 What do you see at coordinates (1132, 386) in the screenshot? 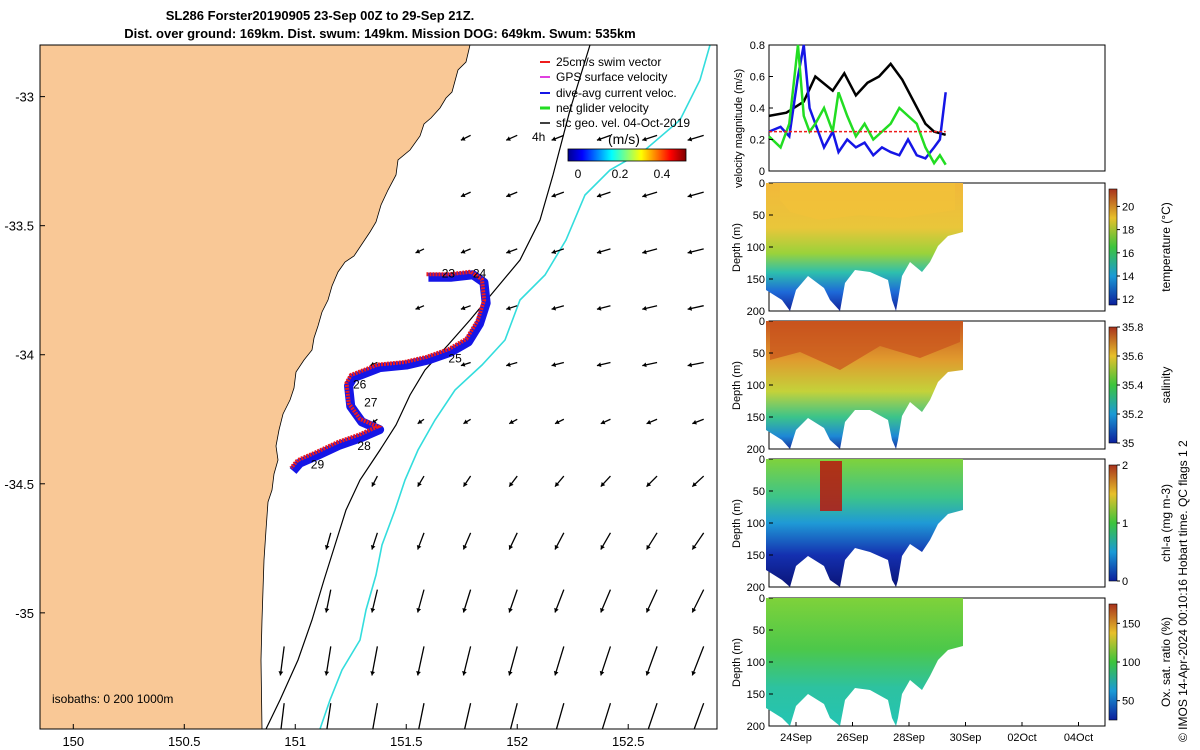
I see `cbar-tick-label: 35.4` at bounding box center [1132, 386].